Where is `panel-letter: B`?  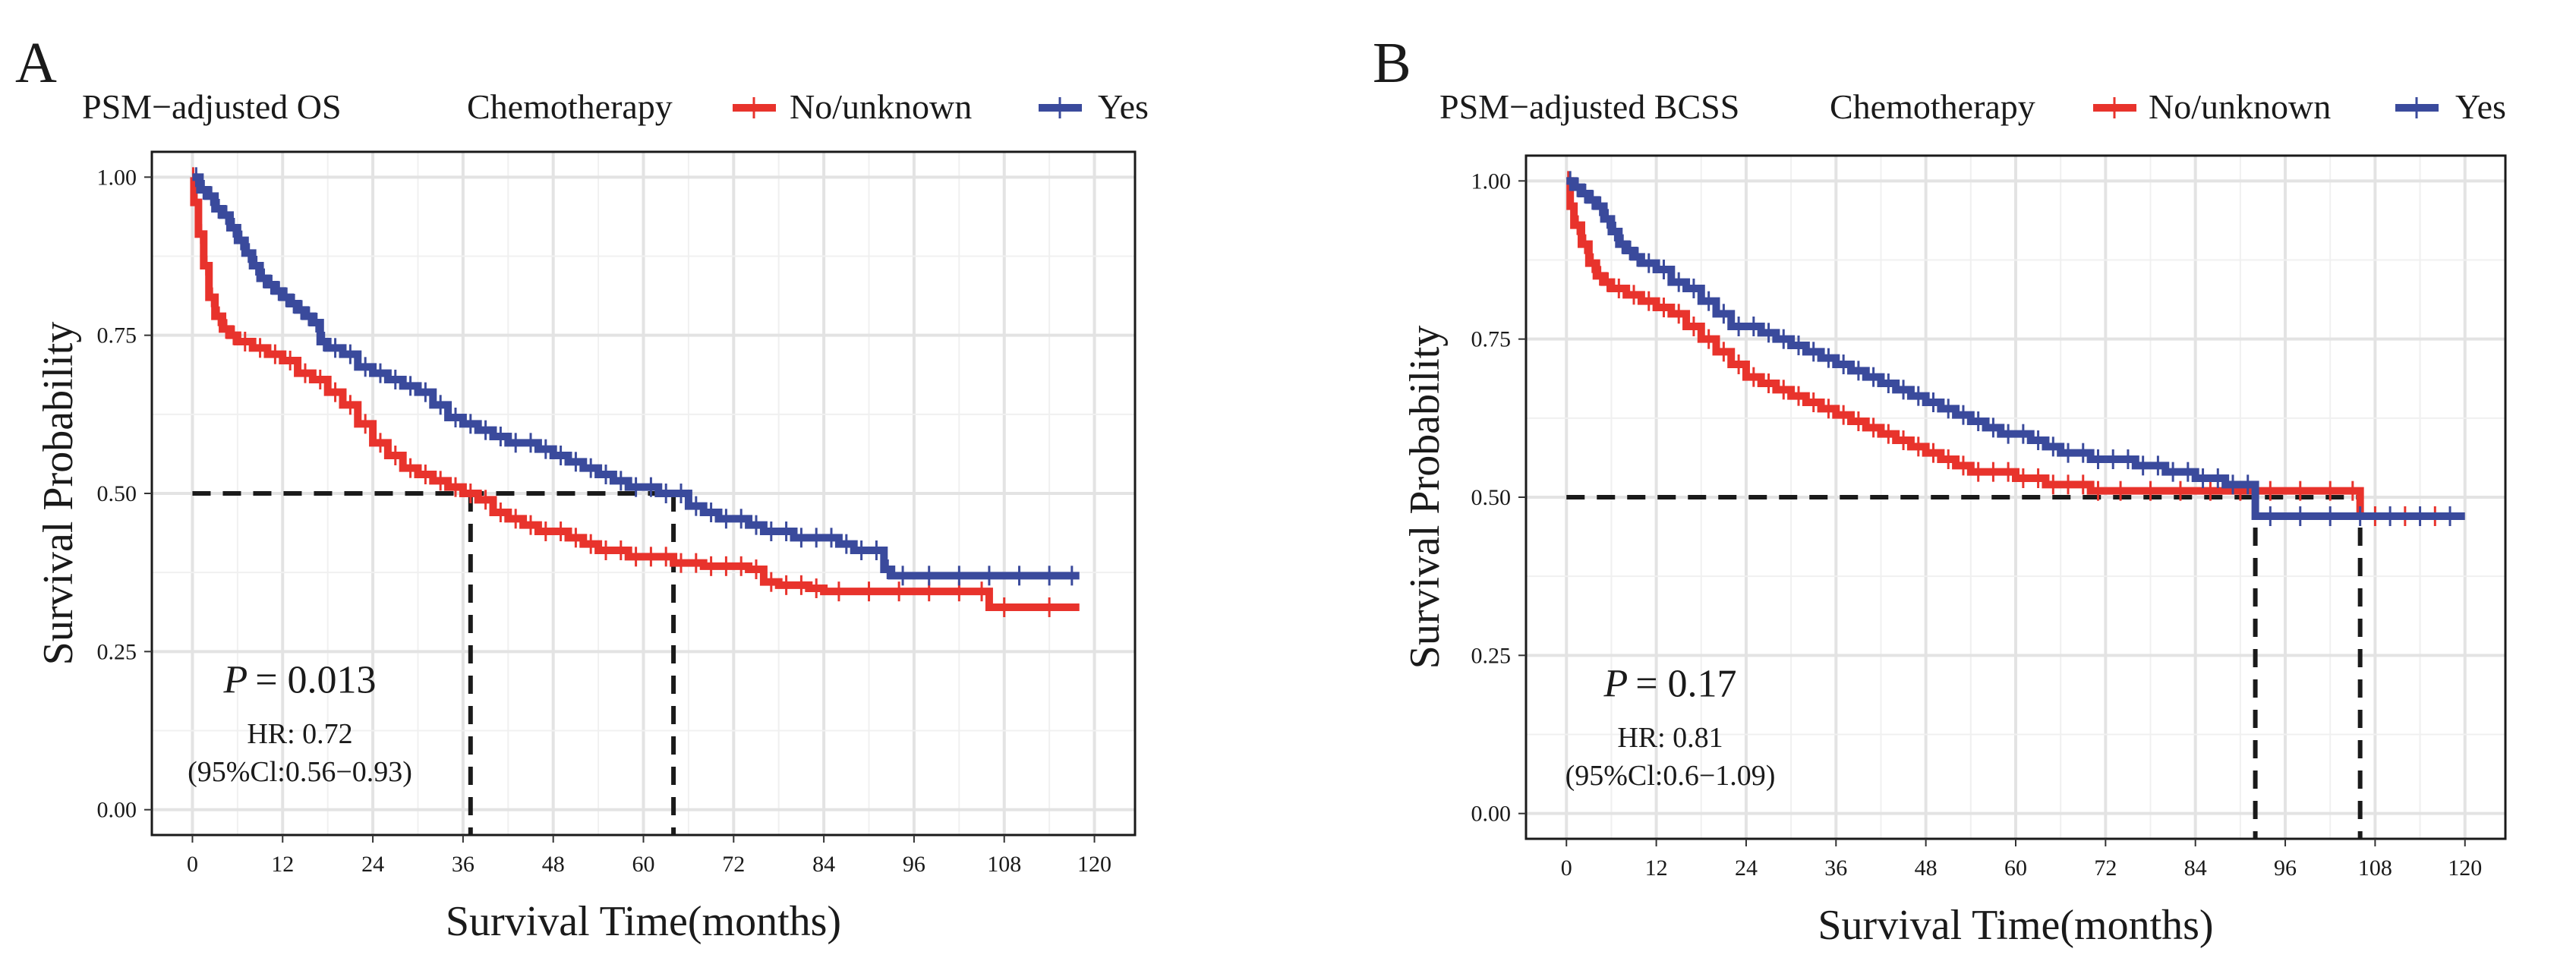 panel-letter: B is located at coordinates (1392, 63).